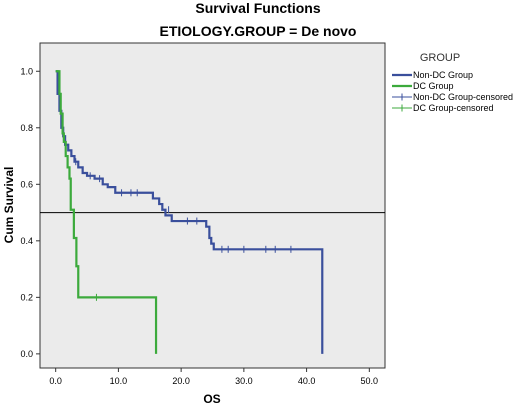  What do you see at coordinates (211, 399) in the screenshot?
I see `x-axis-label: OS` at bounding box center [211, 399].